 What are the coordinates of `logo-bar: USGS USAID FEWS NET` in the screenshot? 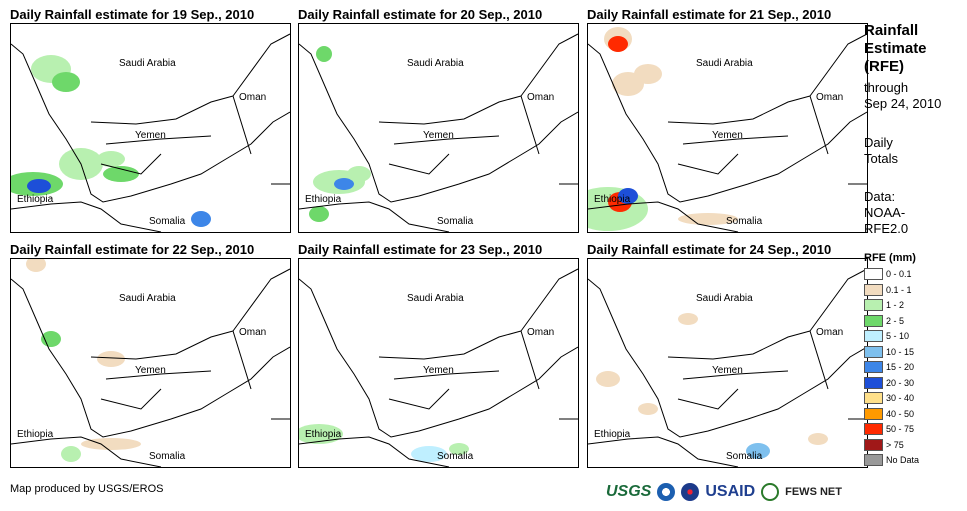 It's located at (724, 492).